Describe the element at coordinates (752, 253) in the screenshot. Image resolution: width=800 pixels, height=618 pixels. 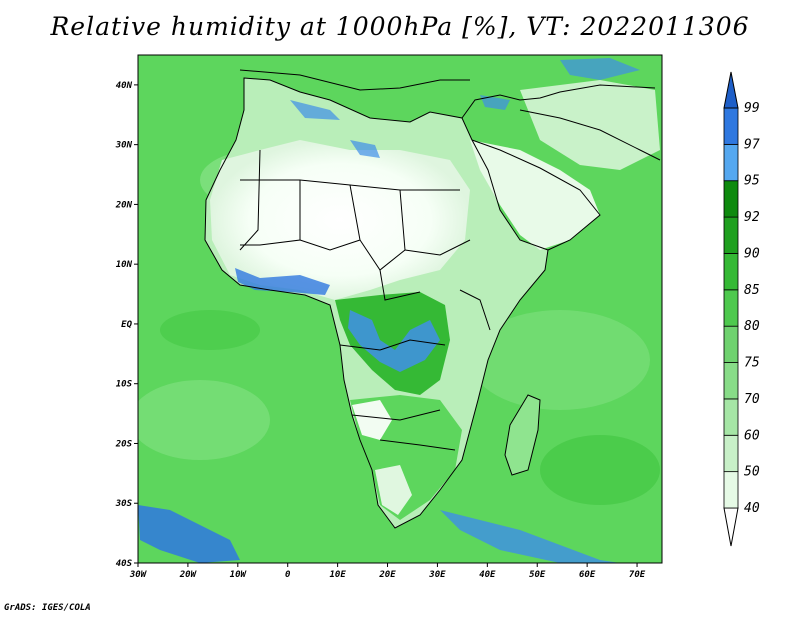
I see `colorbar-label: 90` at that location.